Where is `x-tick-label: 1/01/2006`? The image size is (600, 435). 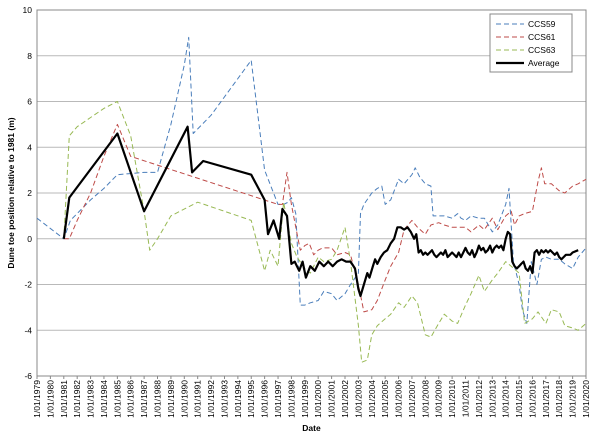 x-tick-label: 1/01/2006 is located at coordinates (399, 399).